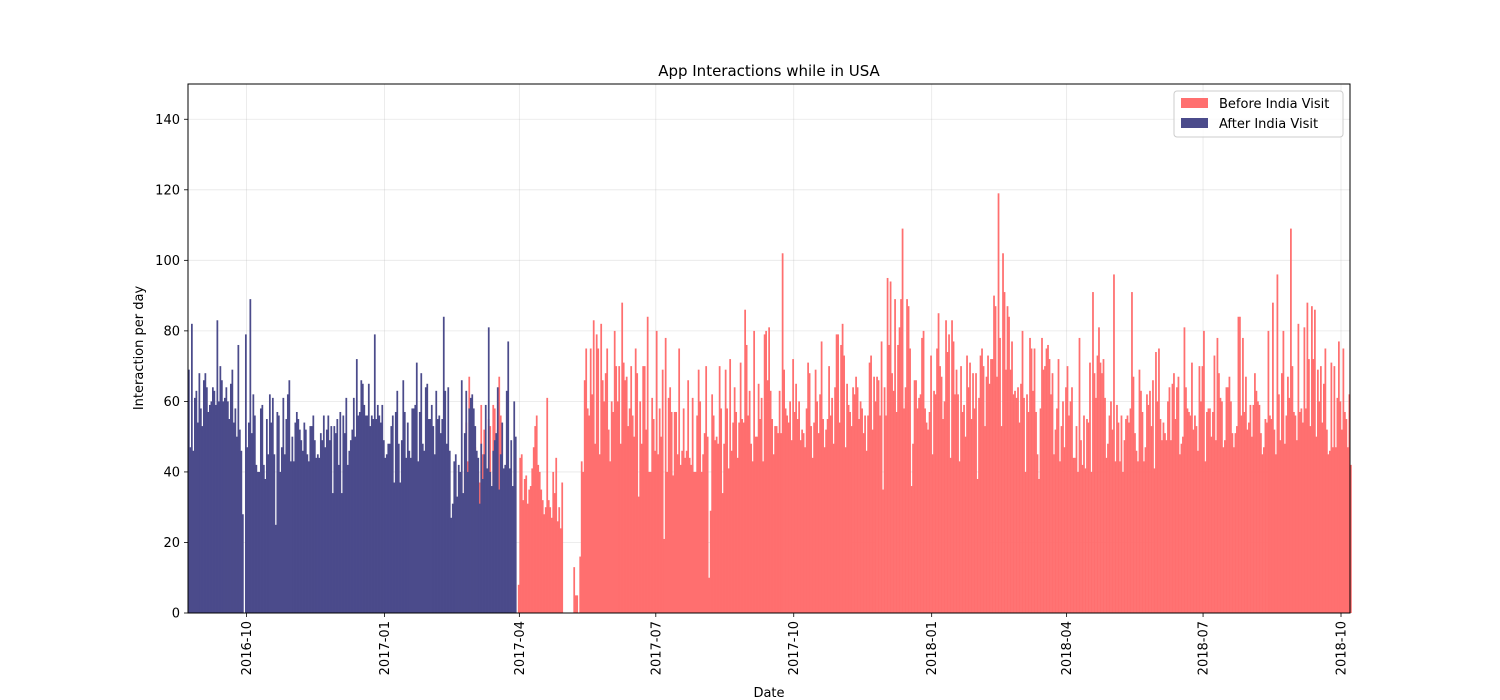 The height and width of the screenshot is (700, 1500). I want to click on y-tick-label: 100, so click(167, 261).